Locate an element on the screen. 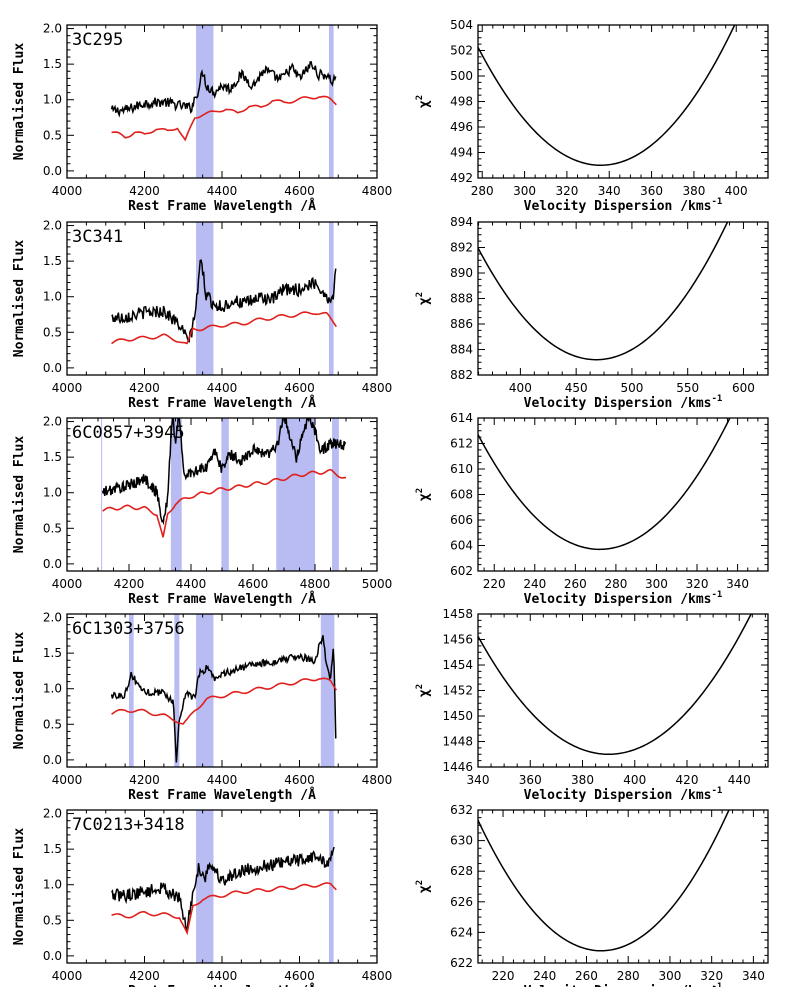  y-tick-label: 608 is located at coordinates (461, 495).